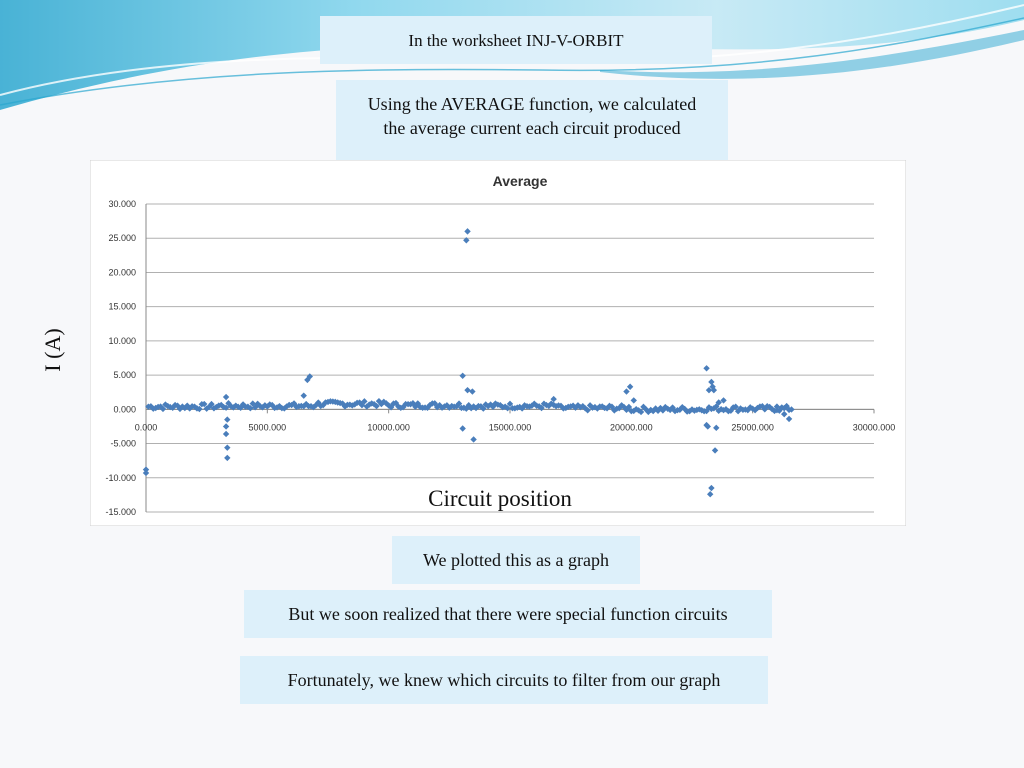 This screenshot has height=768, width=1024. I want to click on x-tick-label: 10000.000, so click(388, 427).